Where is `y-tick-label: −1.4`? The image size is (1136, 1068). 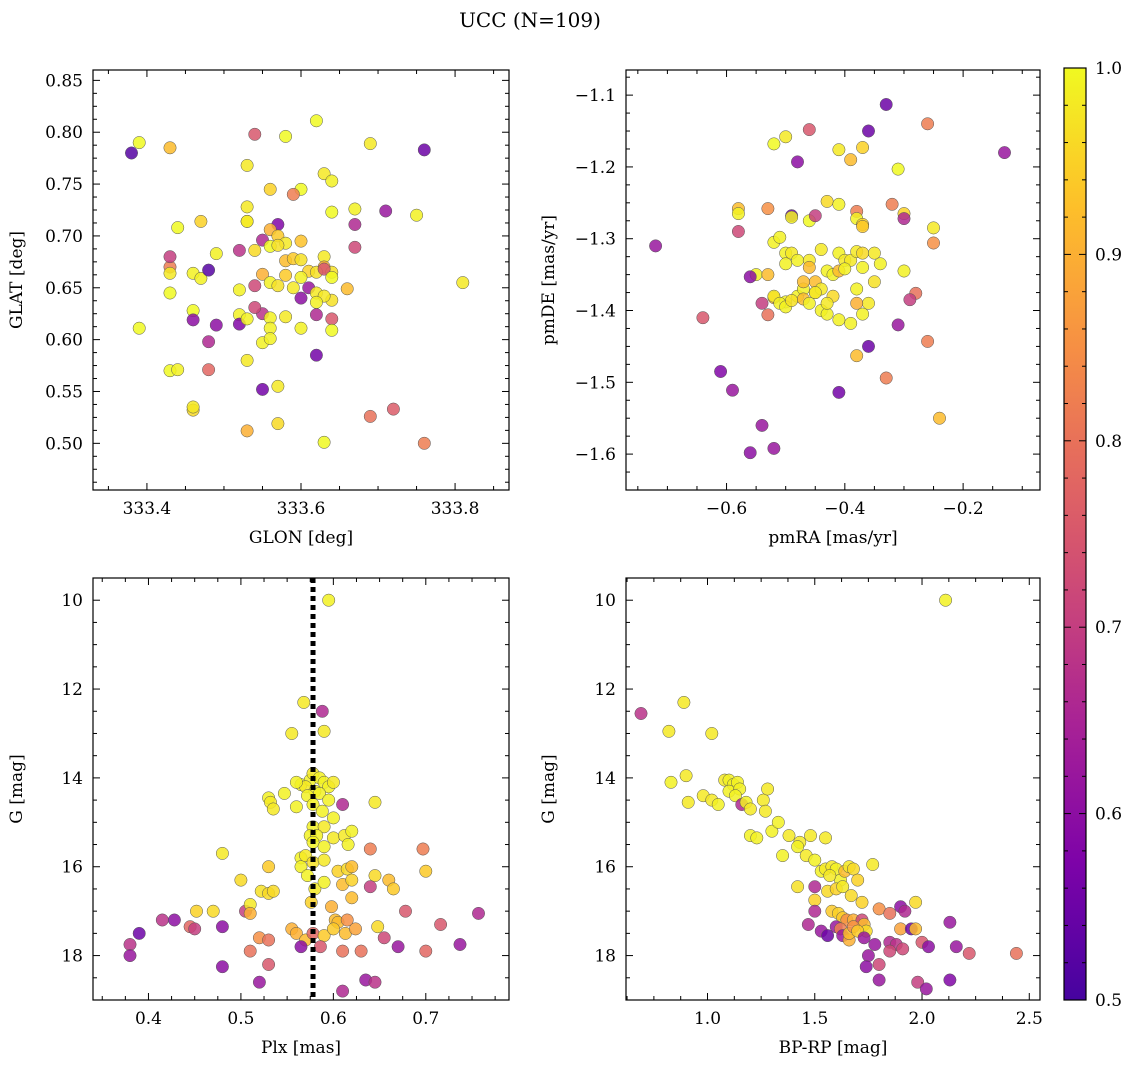
y-tick-label: −1.4 is located at coordinates (595, 312).